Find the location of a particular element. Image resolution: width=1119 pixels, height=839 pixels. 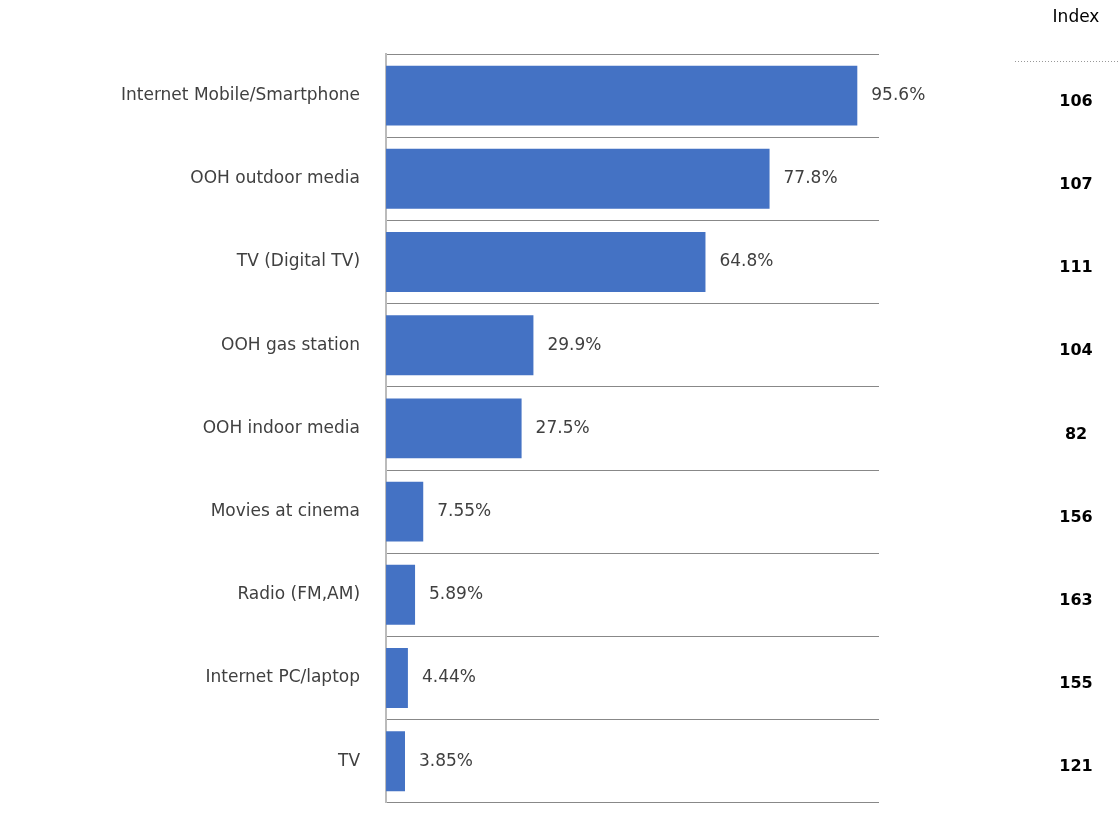

text: 107 is located at coordinates (1076, 183).